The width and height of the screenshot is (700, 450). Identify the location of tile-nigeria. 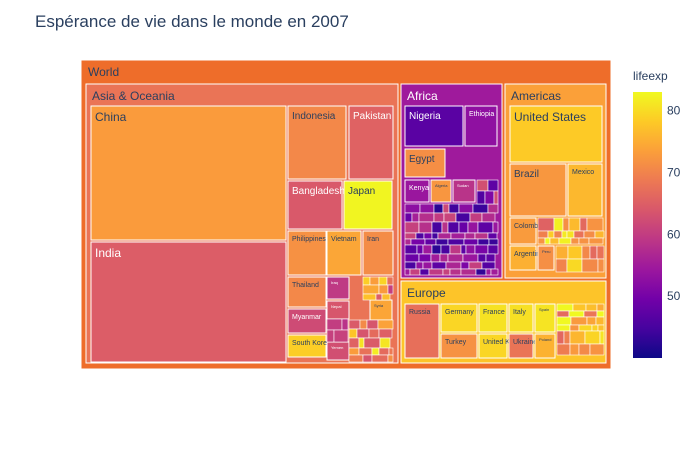
(434, 126).